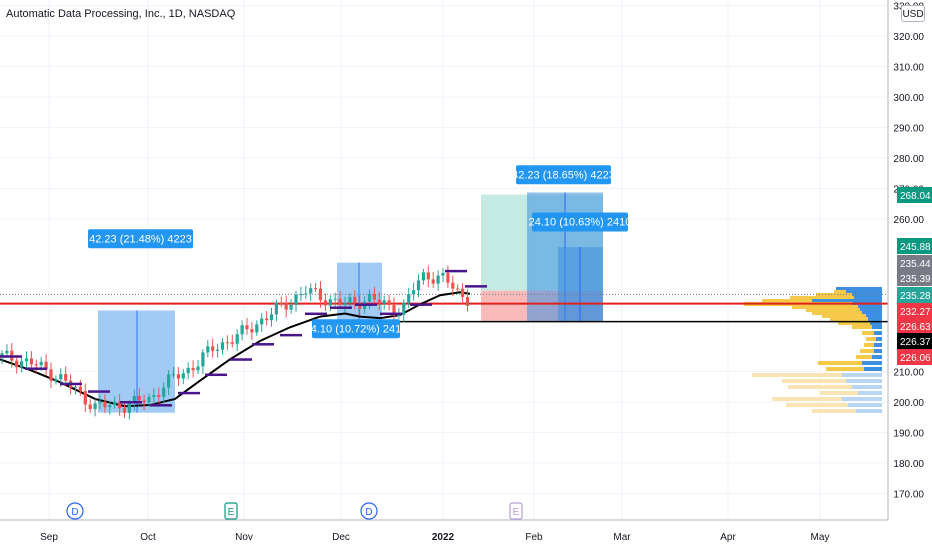 The width and height of the screenshot is (932, 550). I want to click on y-tick-label: 180.00, so click(908, 464).